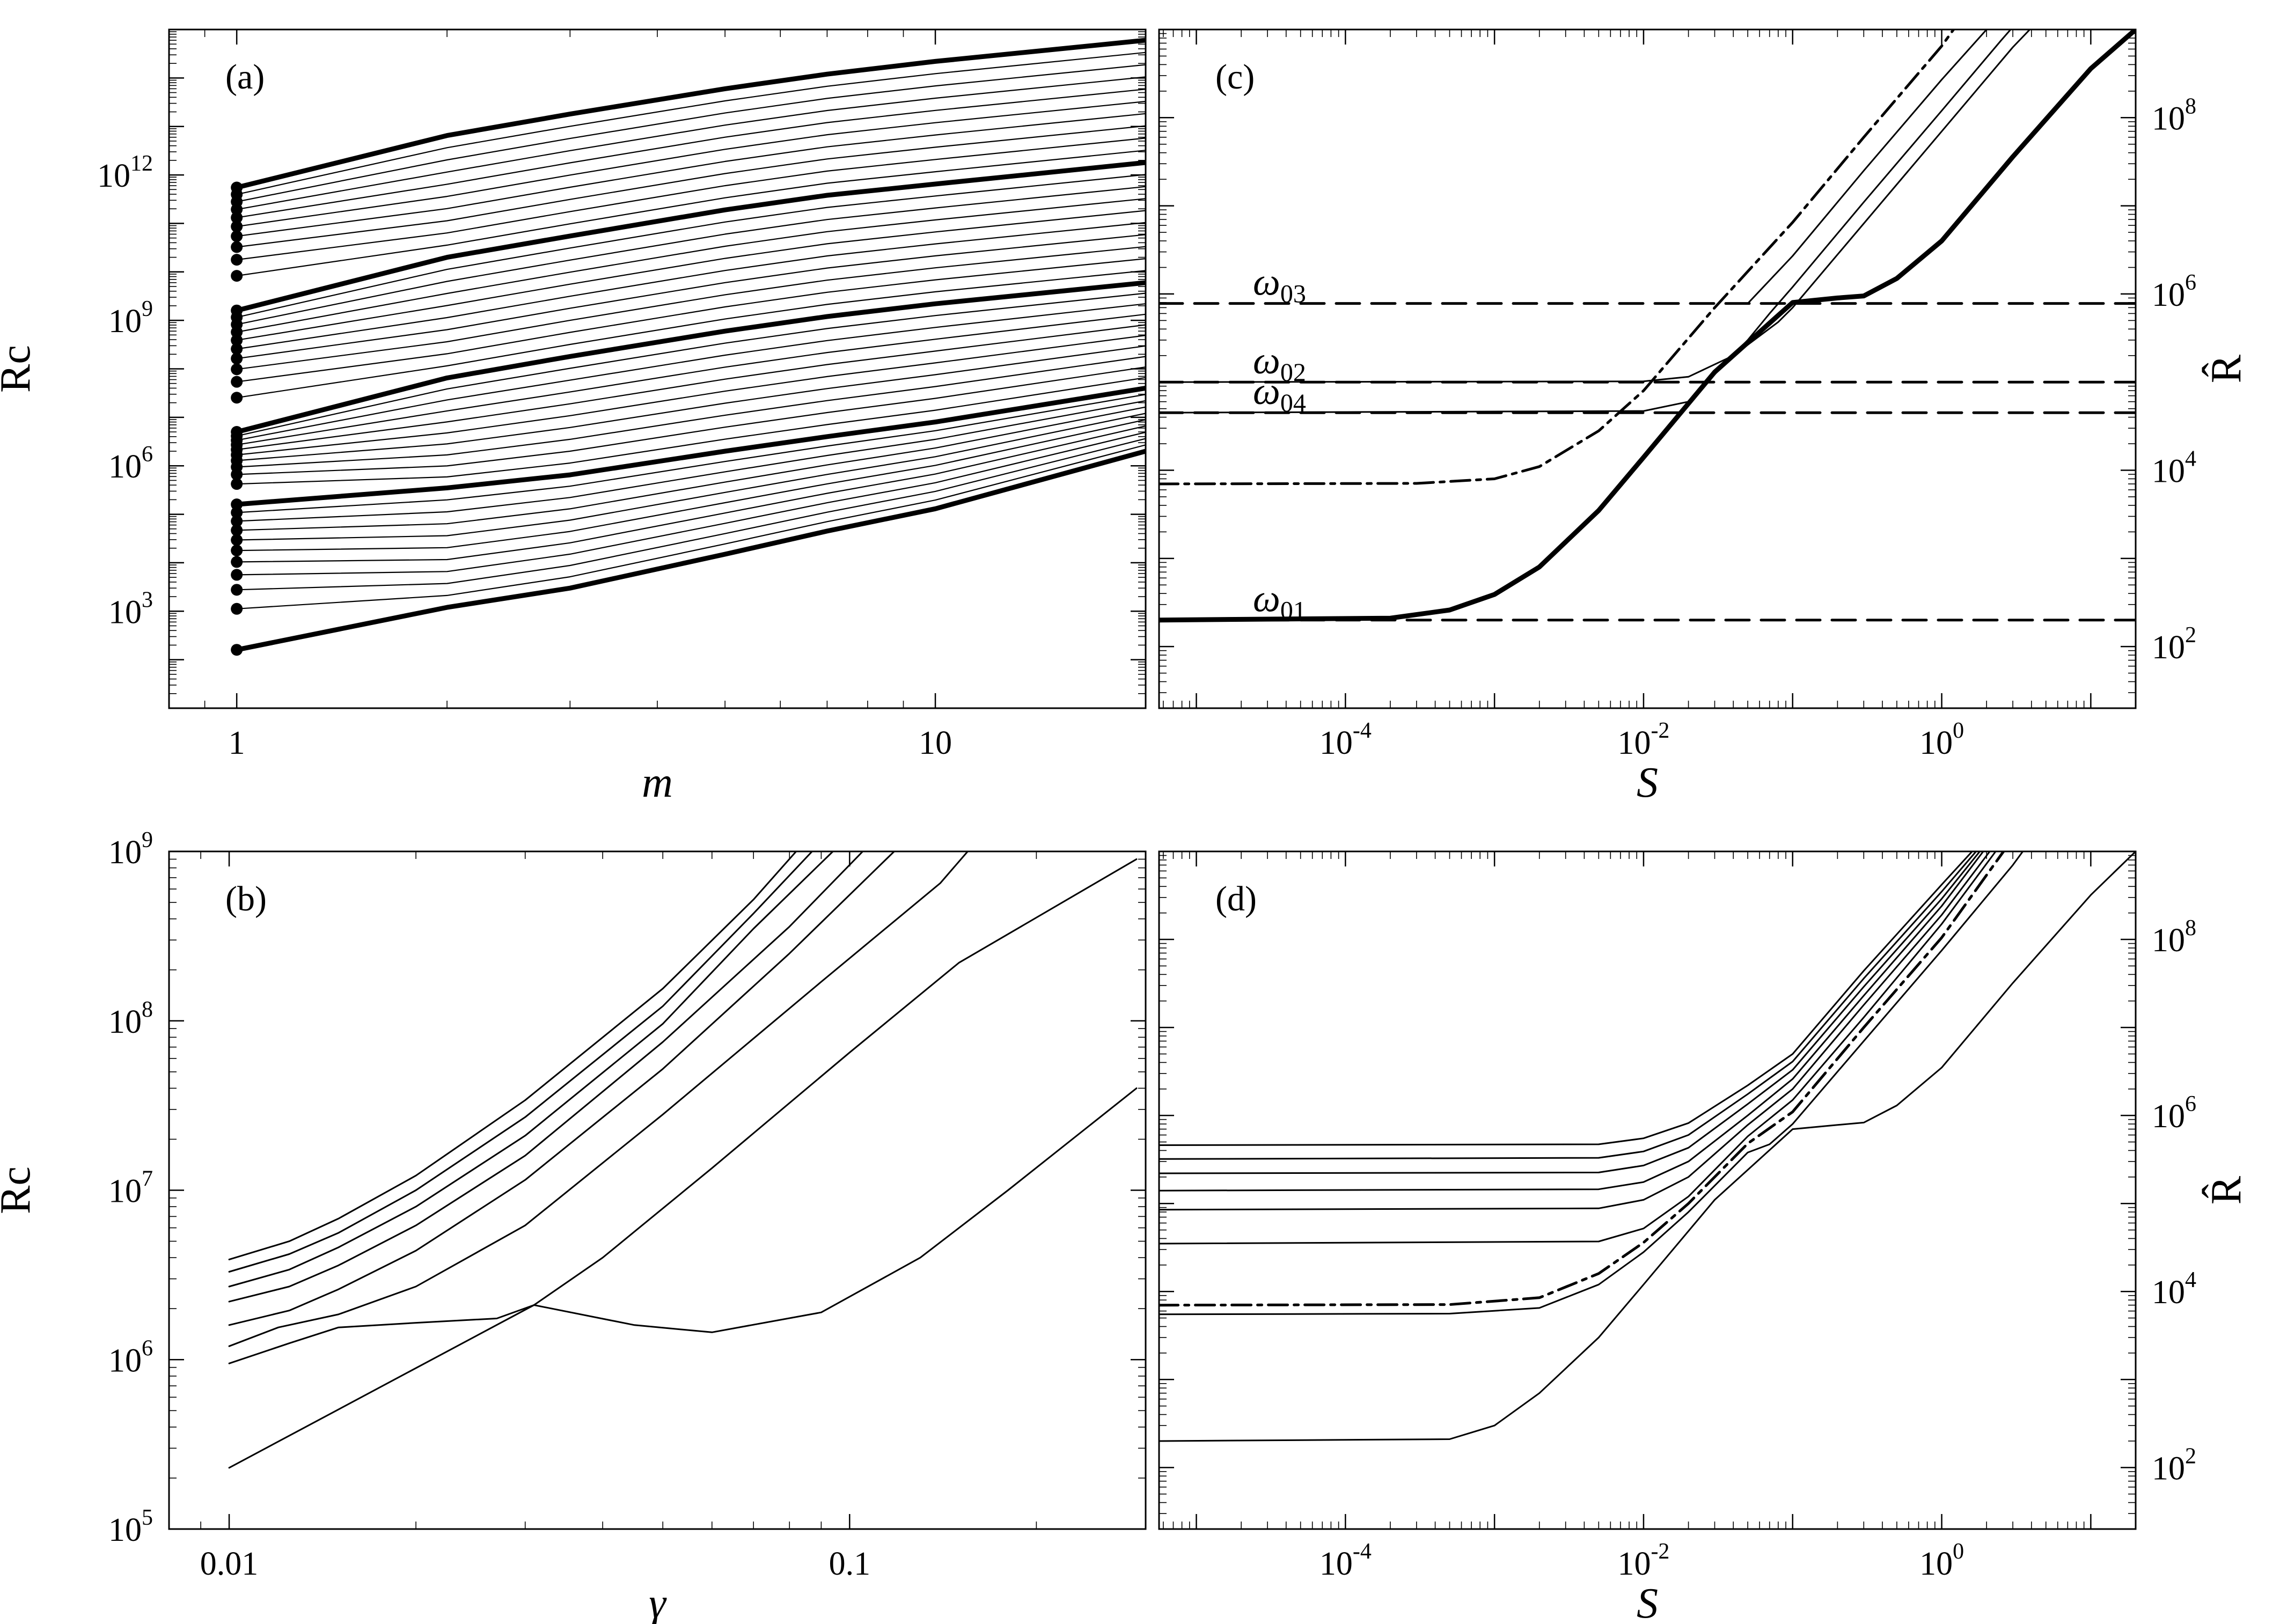 Image resolution: width=2280 pixels, height=1624 pixels. Describe the element at coordinates (657, 782) in the screenshot. I see `x-axis-label: m` at that location.